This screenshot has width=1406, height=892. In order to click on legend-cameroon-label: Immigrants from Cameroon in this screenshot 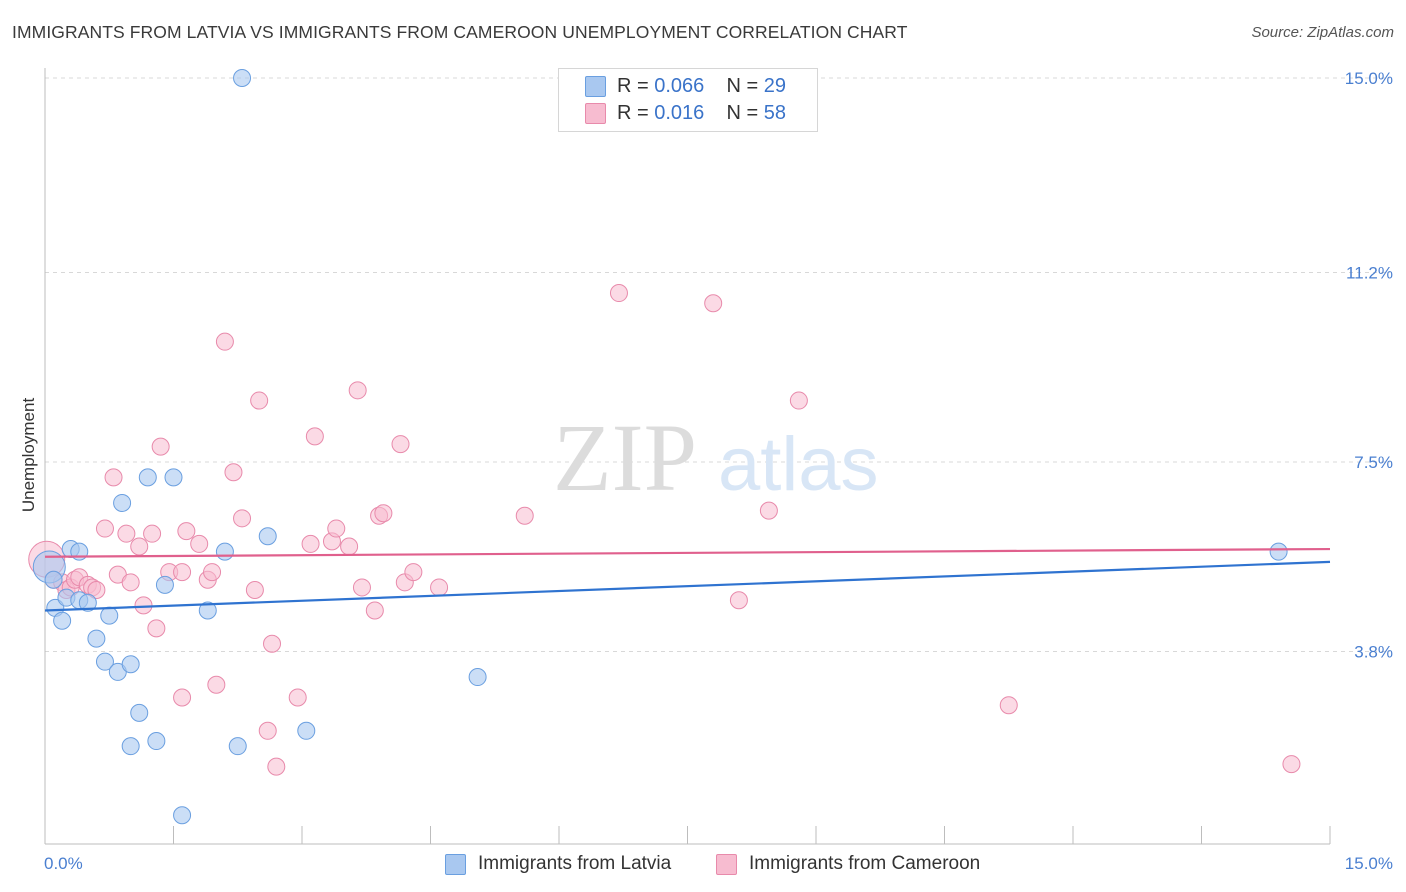, I will do `click(865, 863)`.